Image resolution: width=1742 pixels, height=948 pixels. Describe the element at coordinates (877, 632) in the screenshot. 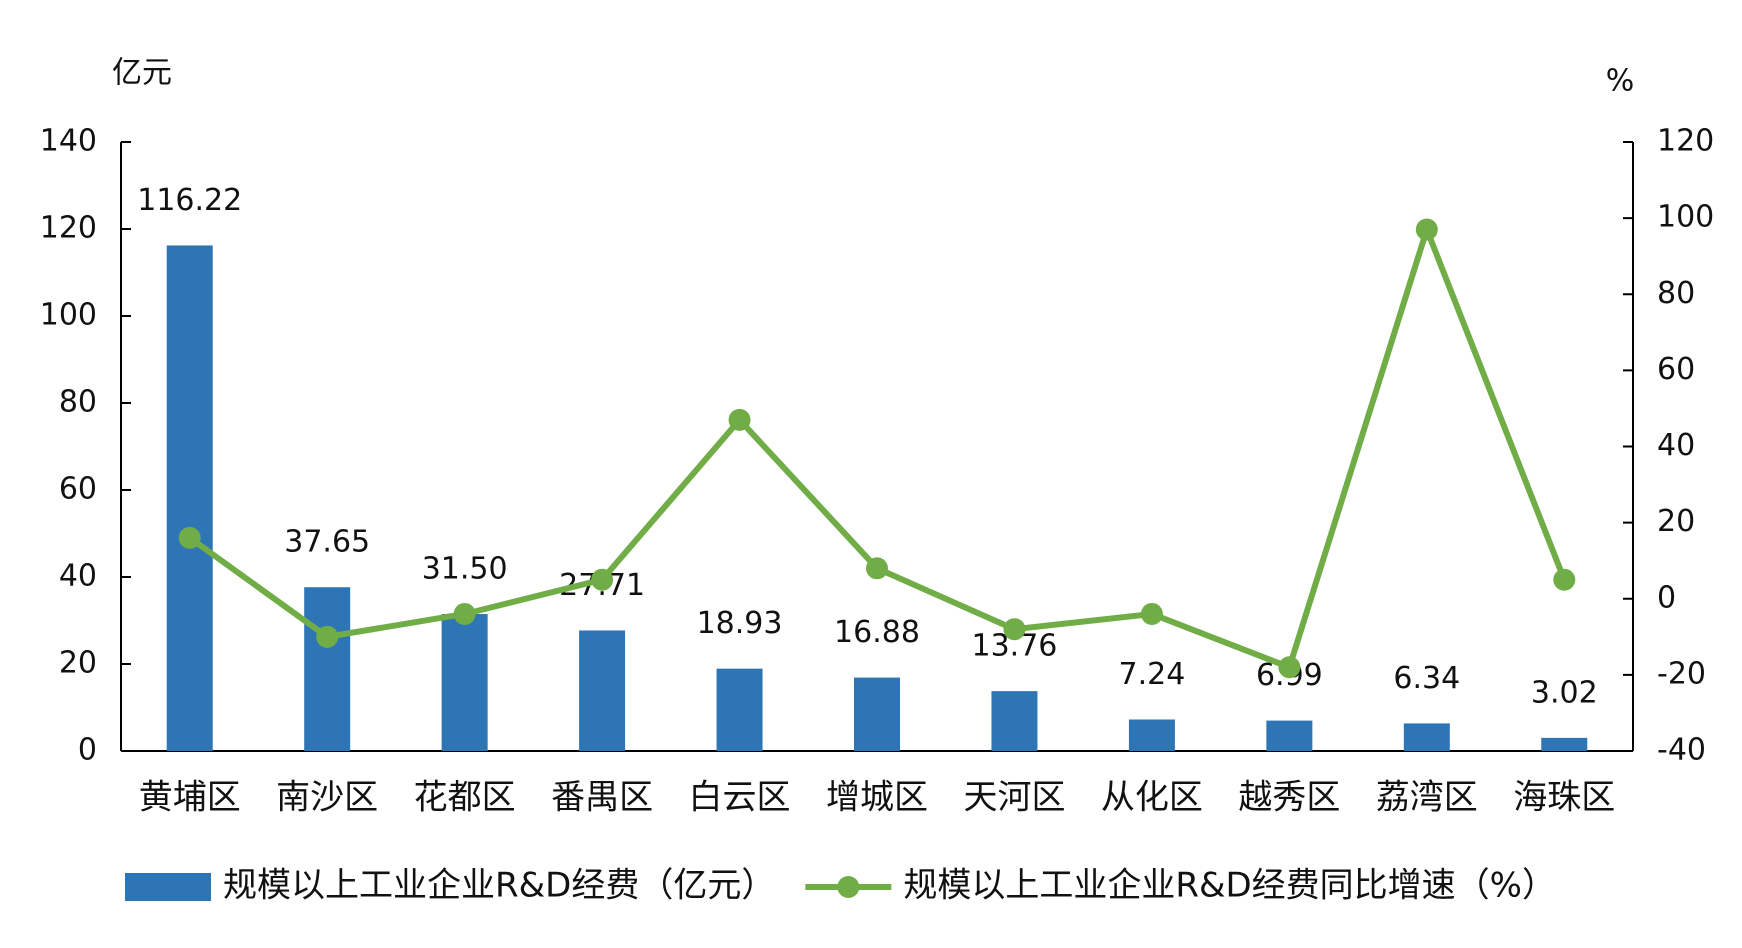

I see `data-label: 16.88` at that location.